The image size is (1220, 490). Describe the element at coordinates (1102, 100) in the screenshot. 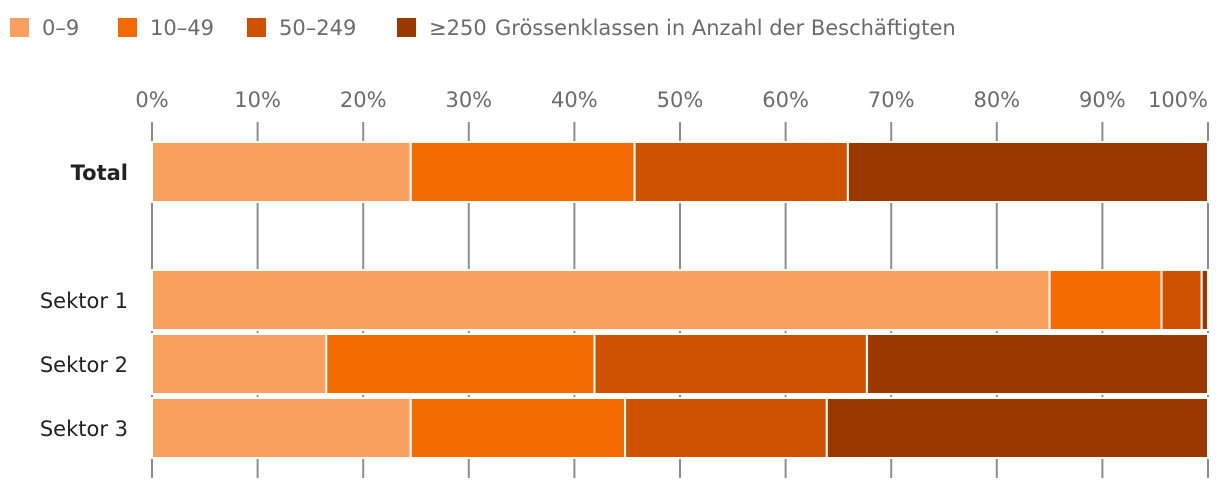

I see `x-tick-label: 90%` at that location.